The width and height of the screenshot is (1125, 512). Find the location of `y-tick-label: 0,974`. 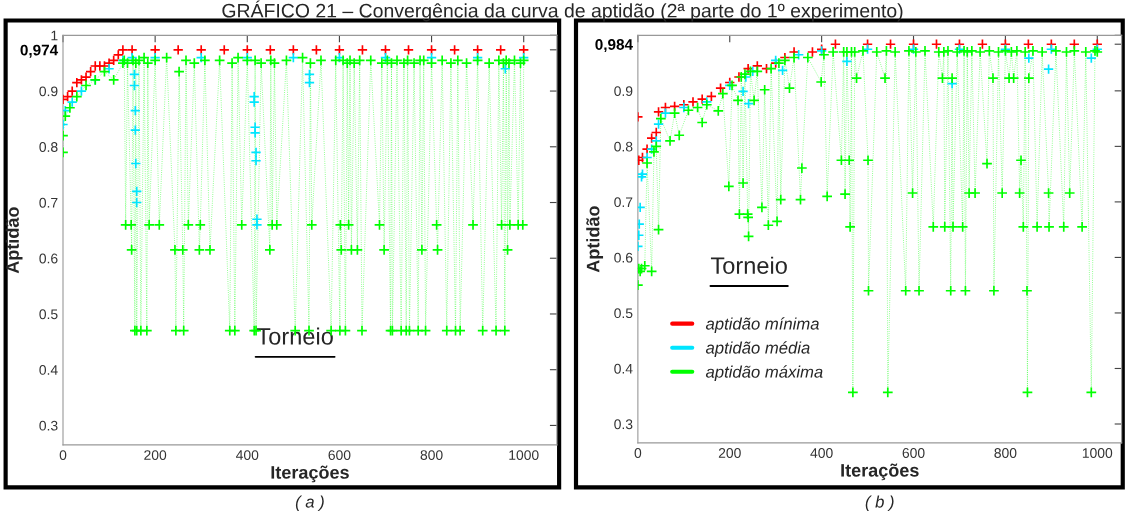

y-tick-label: 0,974 is located at coordinates (39, 51).